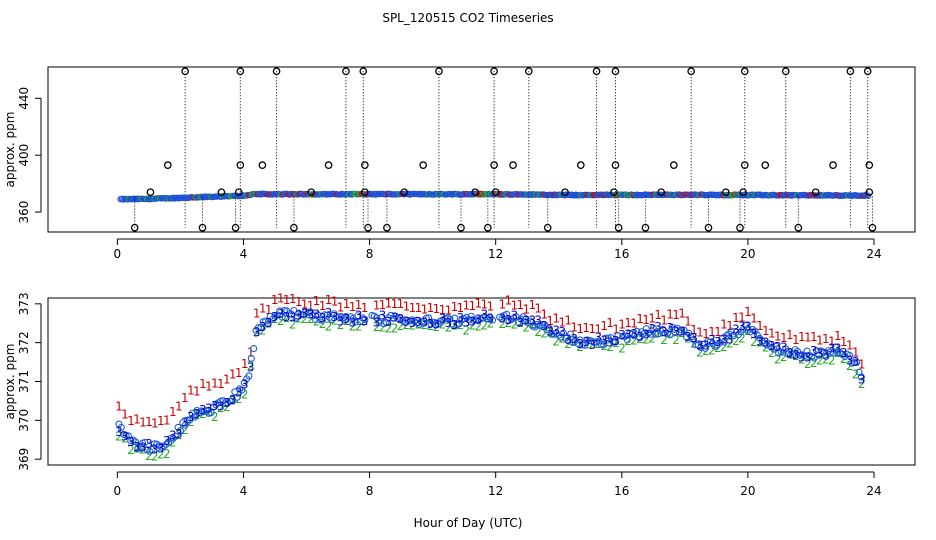 This screenshot has width=936, height=540. I want to click on spike-marker, so click(346, 71).